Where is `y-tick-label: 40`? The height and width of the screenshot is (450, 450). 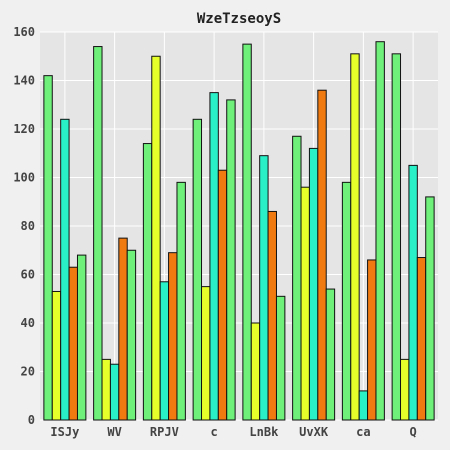 y-tick-label: 40 is located at coordinates (28, 323).